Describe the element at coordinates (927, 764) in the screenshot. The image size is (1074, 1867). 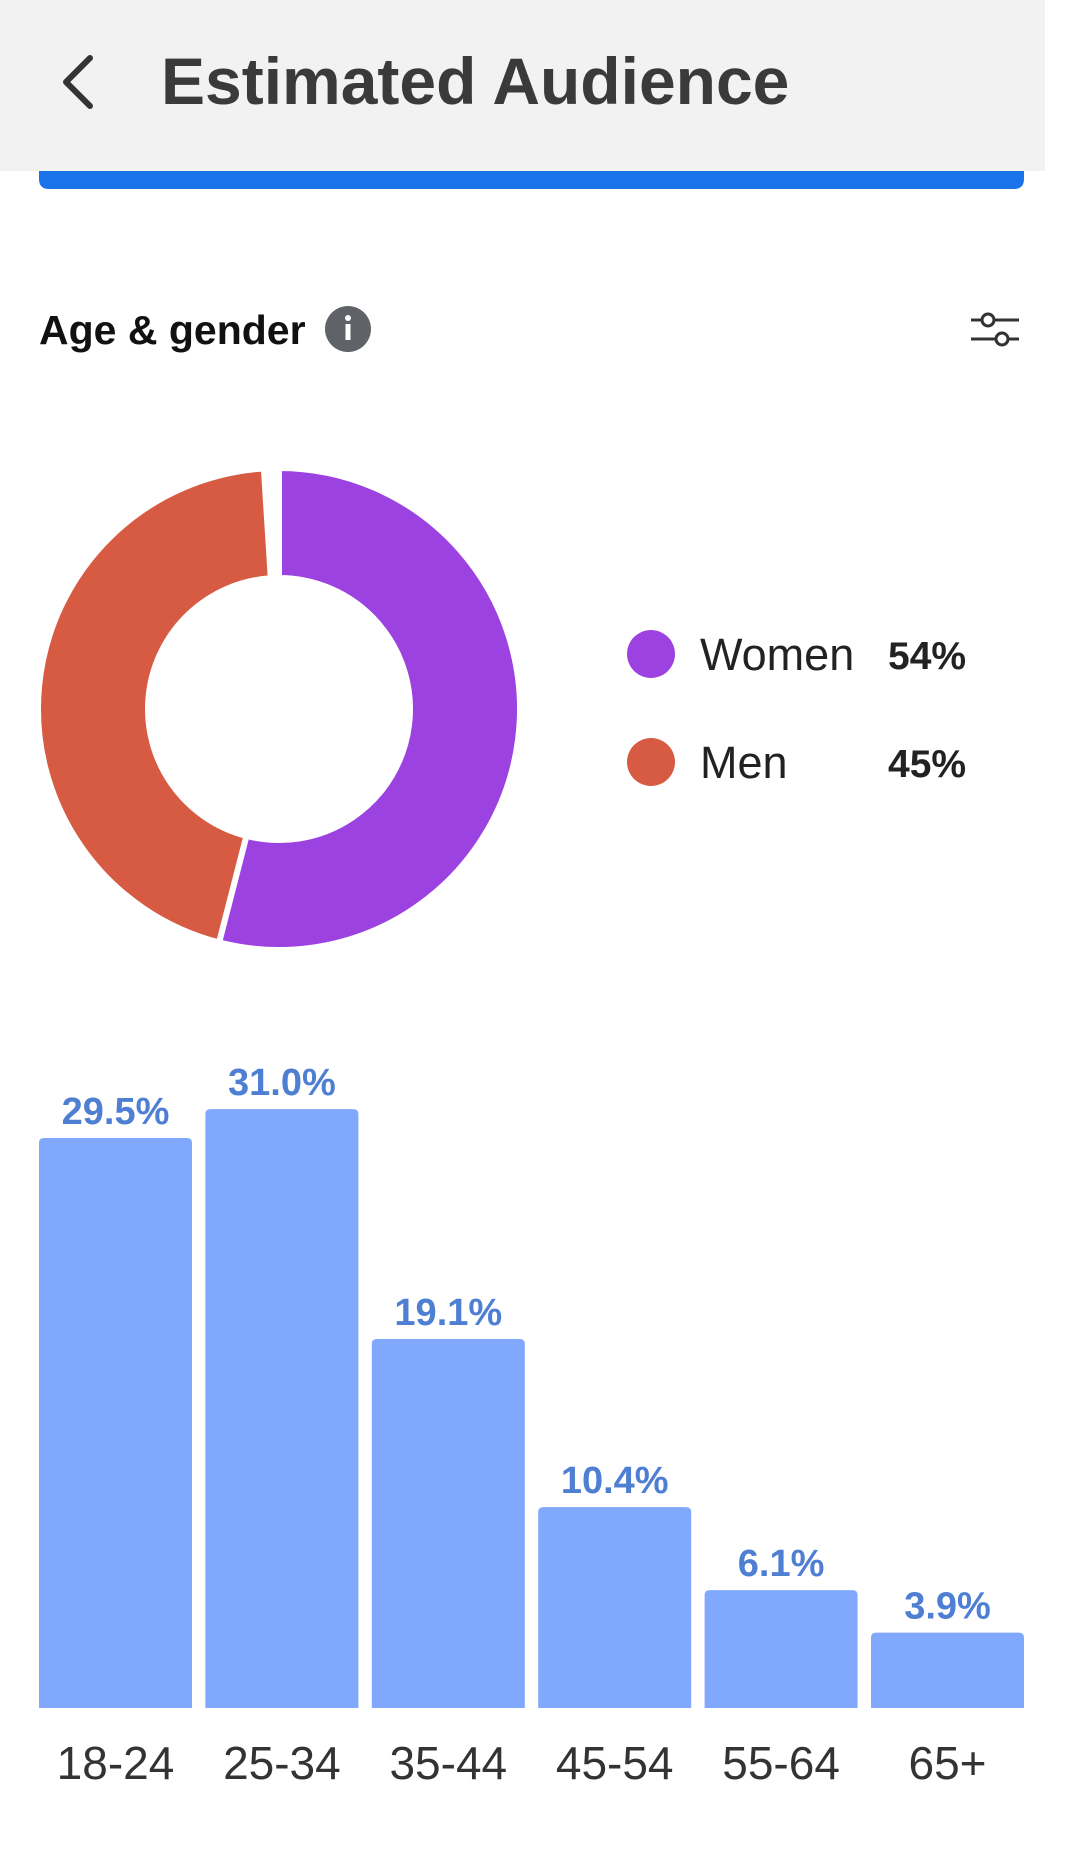
I see `legend-value: 45%` at that location.